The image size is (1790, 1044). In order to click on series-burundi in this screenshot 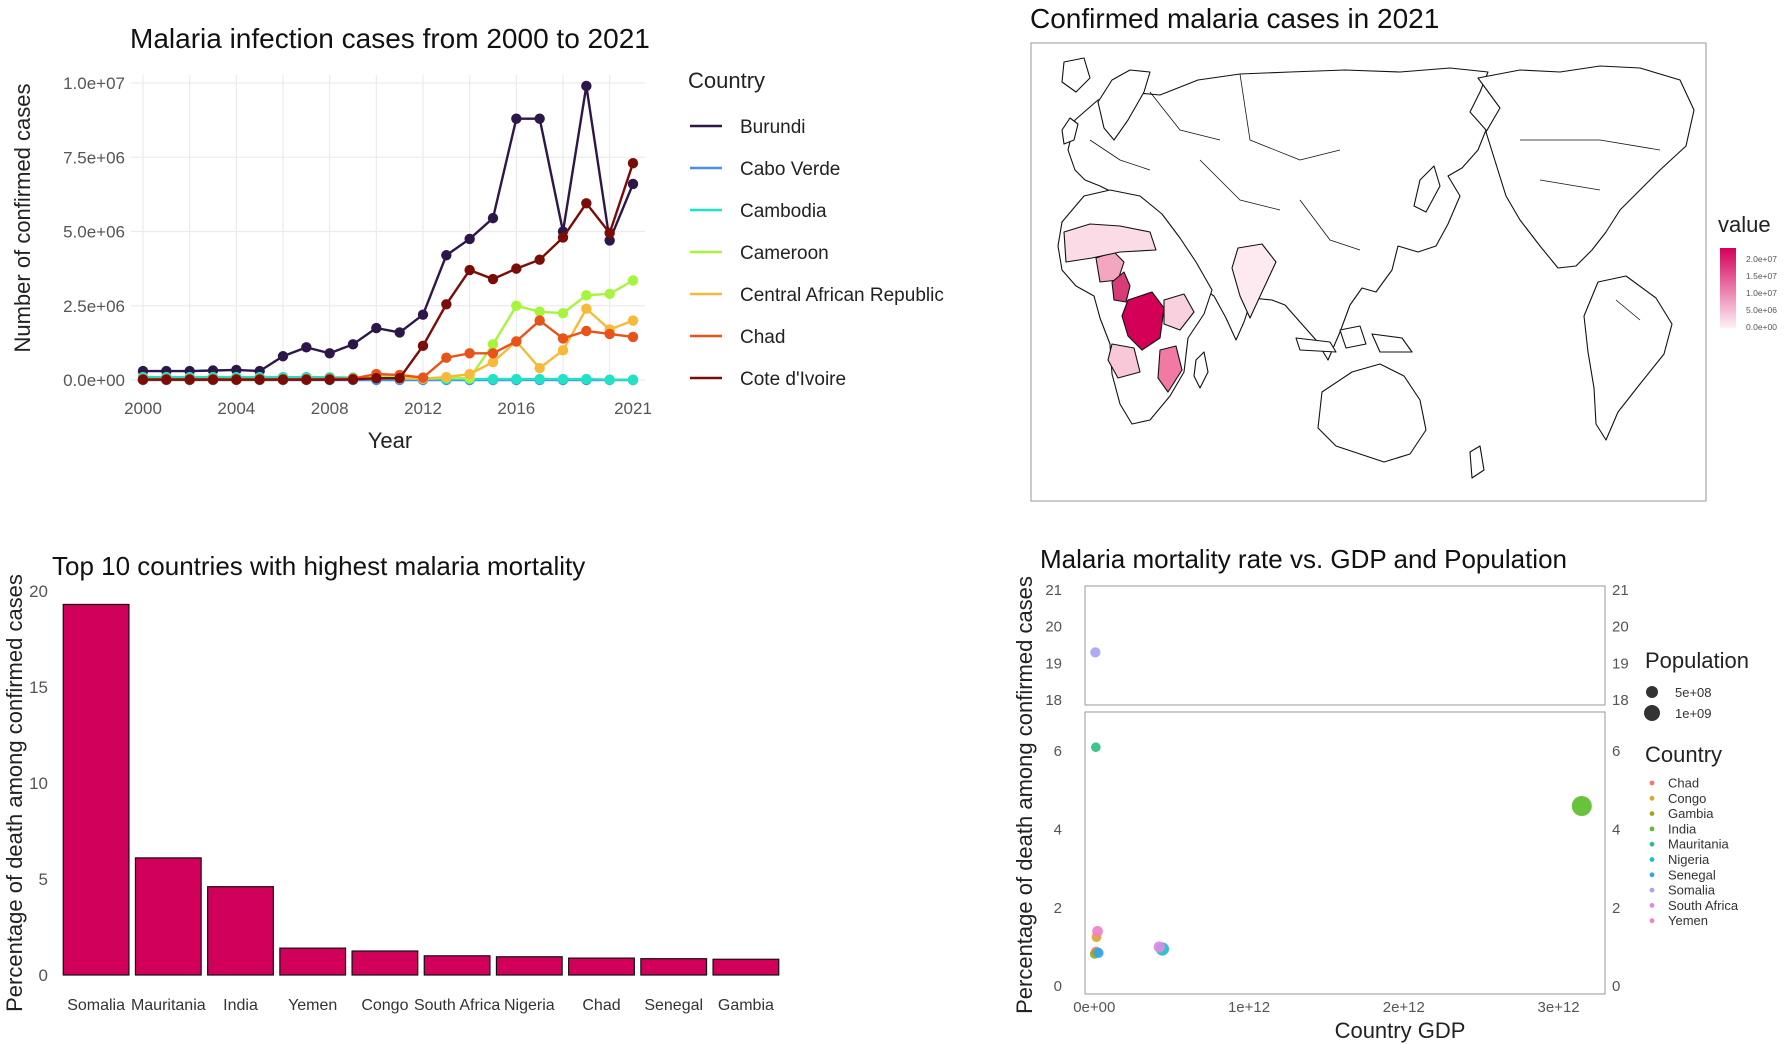, I will do `click(388, 228)`.